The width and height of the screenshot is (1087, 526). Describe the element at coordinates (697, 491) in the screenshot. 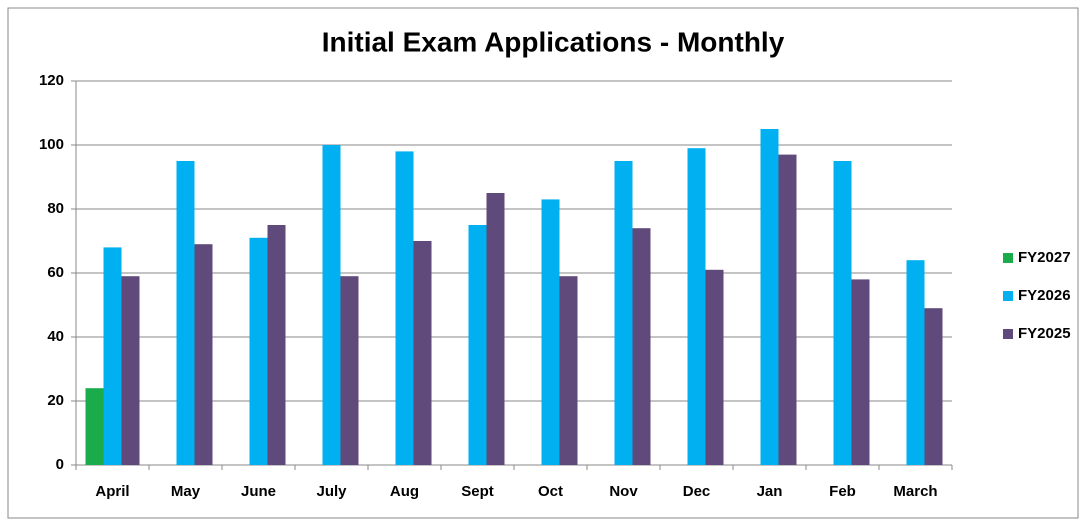

I see `x-tick-label: Dec` at that location.